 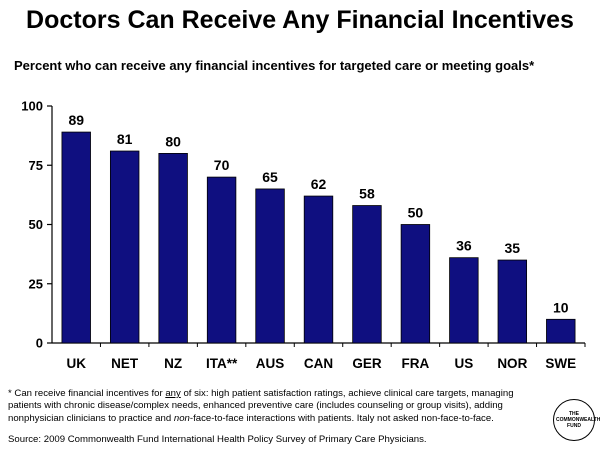 I want to click on logo-line-2: COMMONWEALTH, so click(x=578, y=420).